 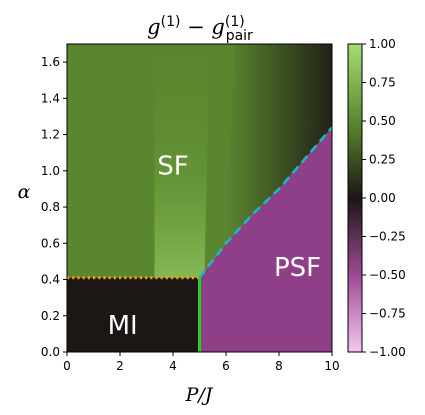 What do you see at coordinates (265, 202) in the screenshot?
I see `sf-psf-boundary` at bounding box center [265, 202].